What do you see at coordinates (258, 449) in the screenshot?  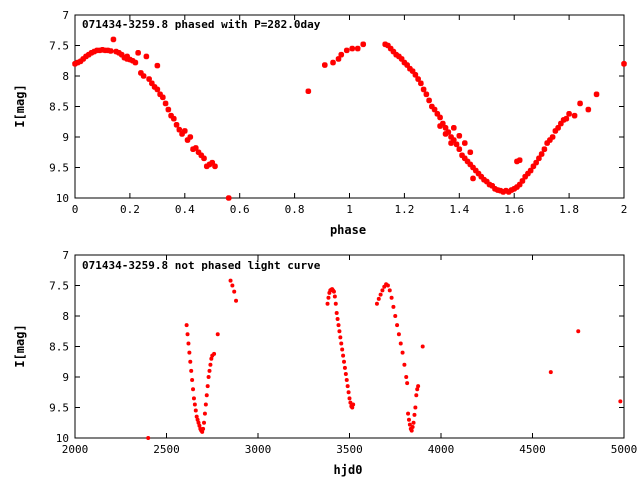 I see `x-tick-label: 3000` at bounding box center [258, 449].